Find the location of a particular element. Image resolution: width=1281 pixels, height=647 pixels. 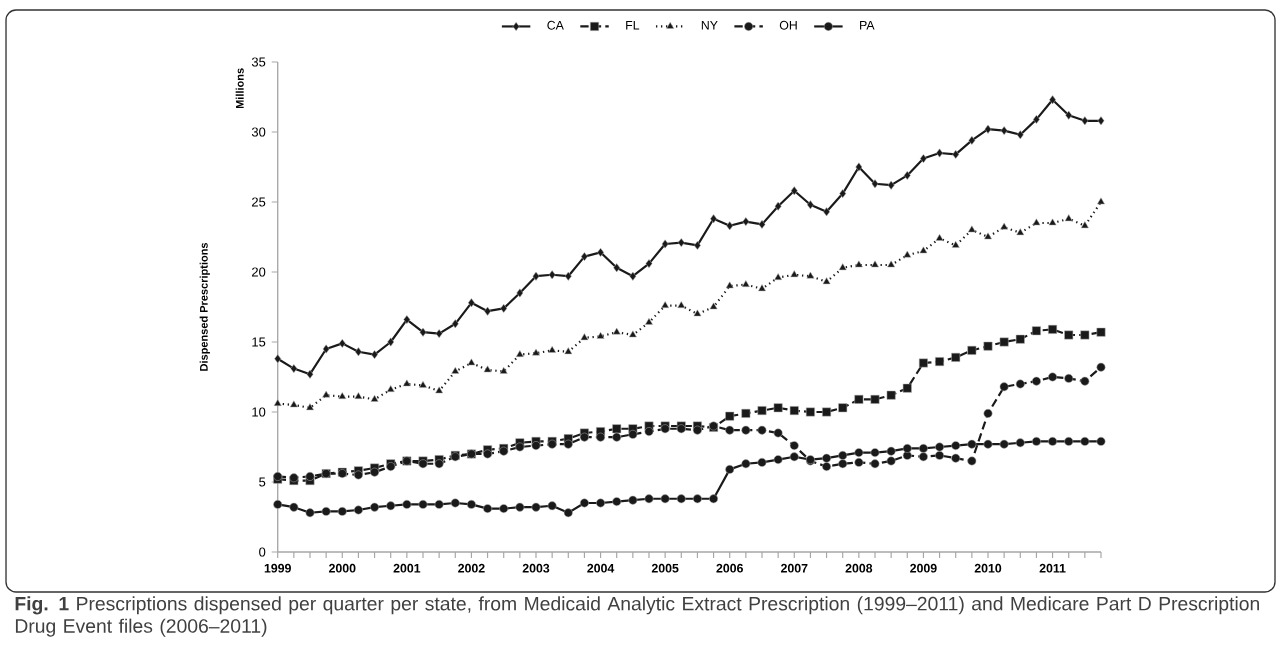

x-tick-label: 2010 is located at coordinates (988, 568).